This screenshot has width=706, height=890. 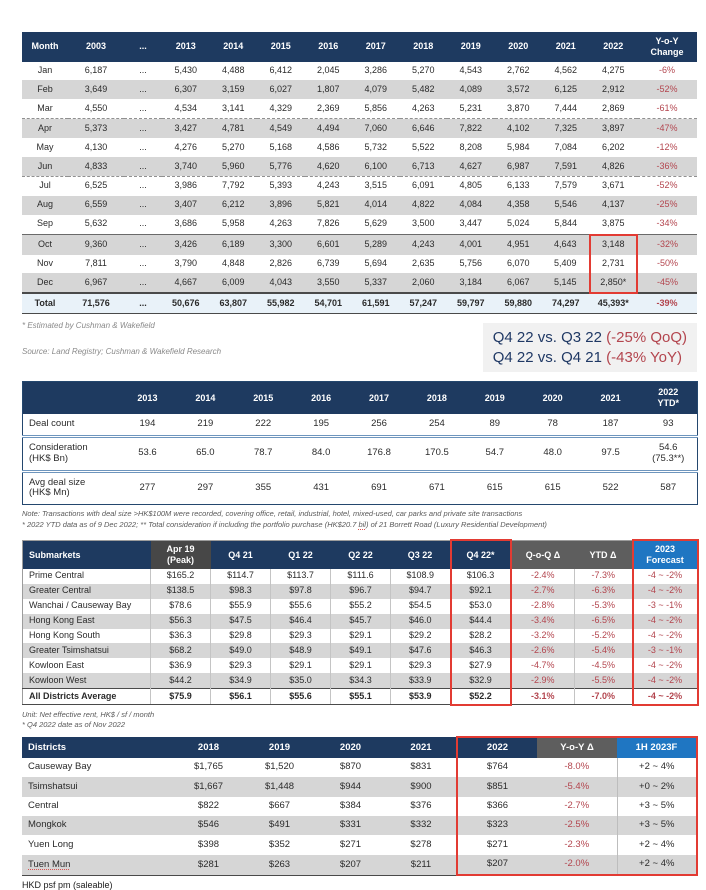 I want to click on table-cell: 615, so click(x=552, y=487).